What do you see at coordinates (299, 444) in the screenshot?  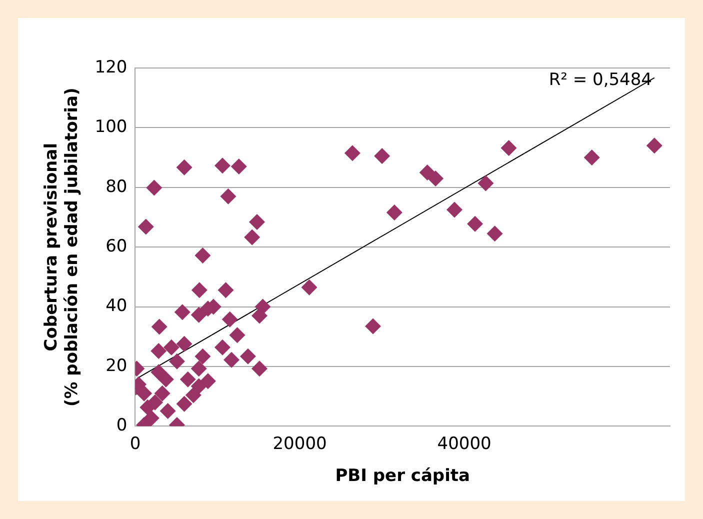 I see `x-tick-label: 20000` at bounding box center [299, 444].